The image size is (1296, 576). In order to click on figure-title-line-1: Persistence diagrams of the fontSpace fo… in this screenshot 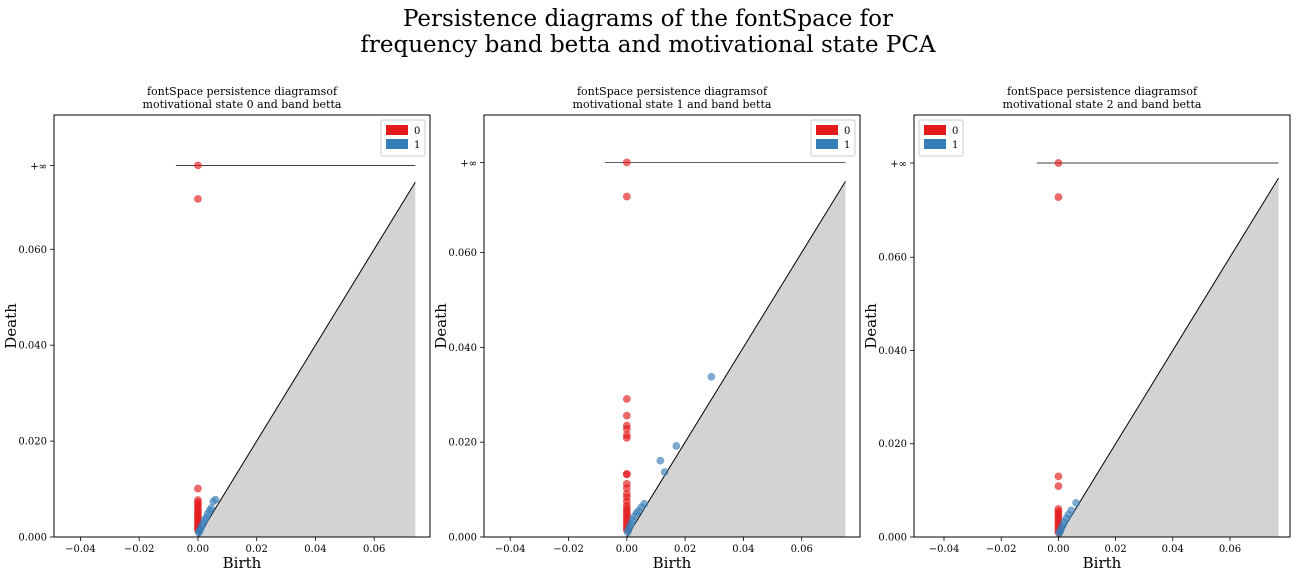, I will do `click(648, 19)`.